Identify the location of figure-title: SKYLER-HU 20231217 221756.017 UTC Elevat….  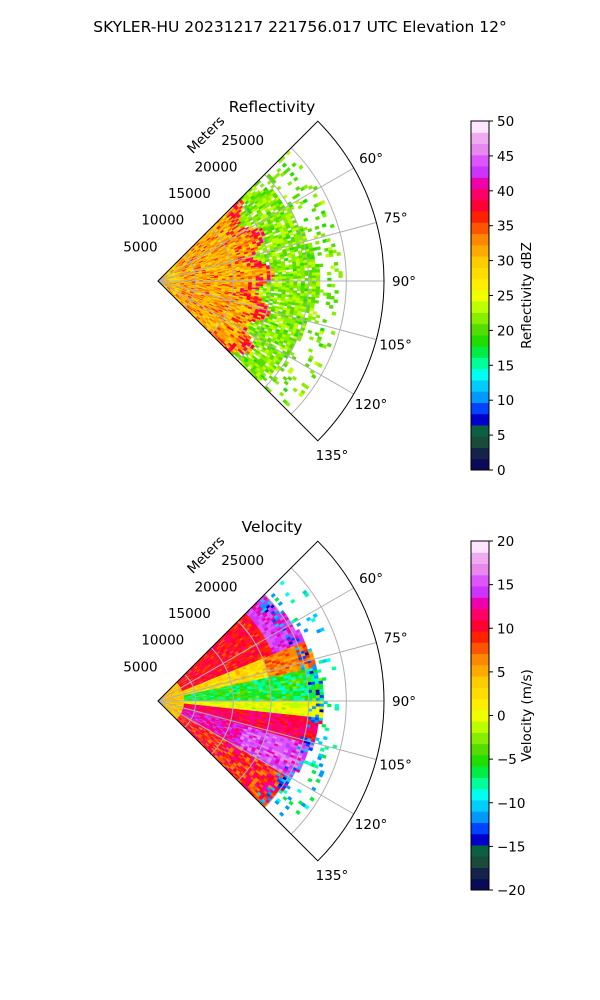
(300, 27).